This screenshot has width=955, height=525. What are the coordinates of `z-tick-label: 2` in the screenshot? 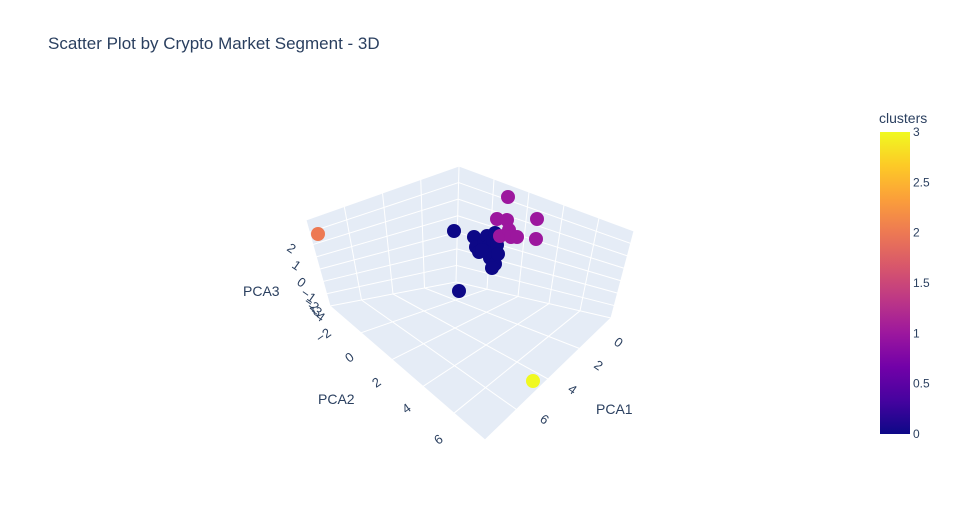 It's located at (291, 248).